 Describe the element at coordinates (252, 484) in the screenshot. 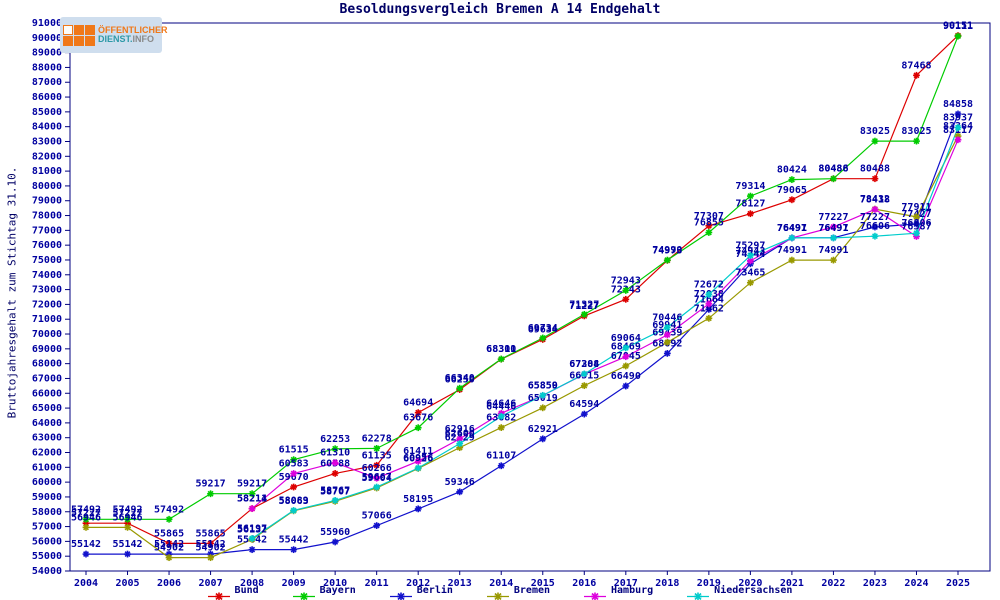

I see `svg-text: 59217` at that location.